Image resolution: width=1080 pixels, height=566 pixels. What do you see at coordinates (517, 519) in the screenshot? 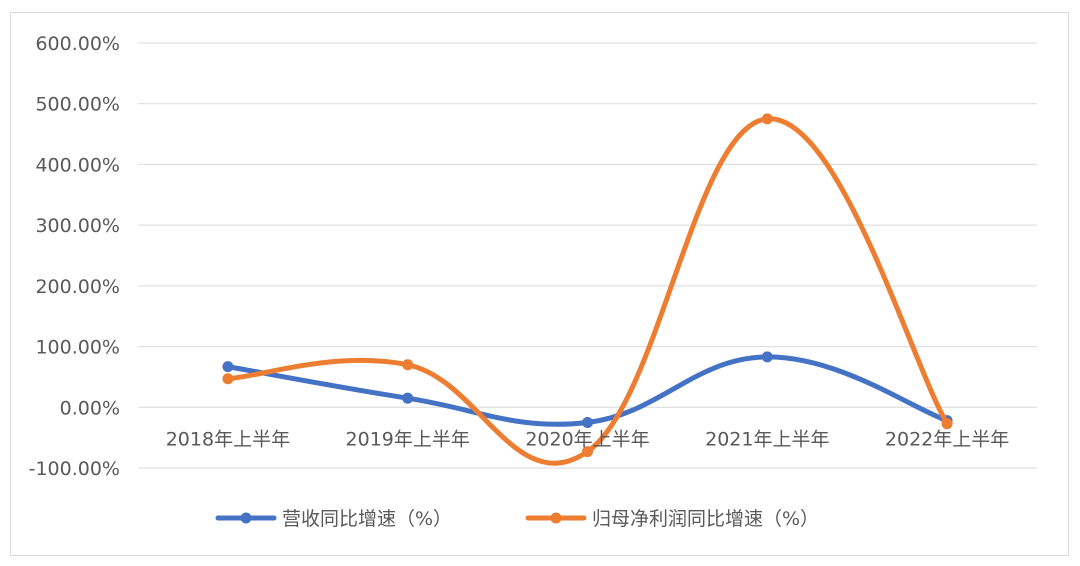
I see `legend: 营收同比增速（%） 归母净利润同比增速（%）` at bounding box center [517, 519].